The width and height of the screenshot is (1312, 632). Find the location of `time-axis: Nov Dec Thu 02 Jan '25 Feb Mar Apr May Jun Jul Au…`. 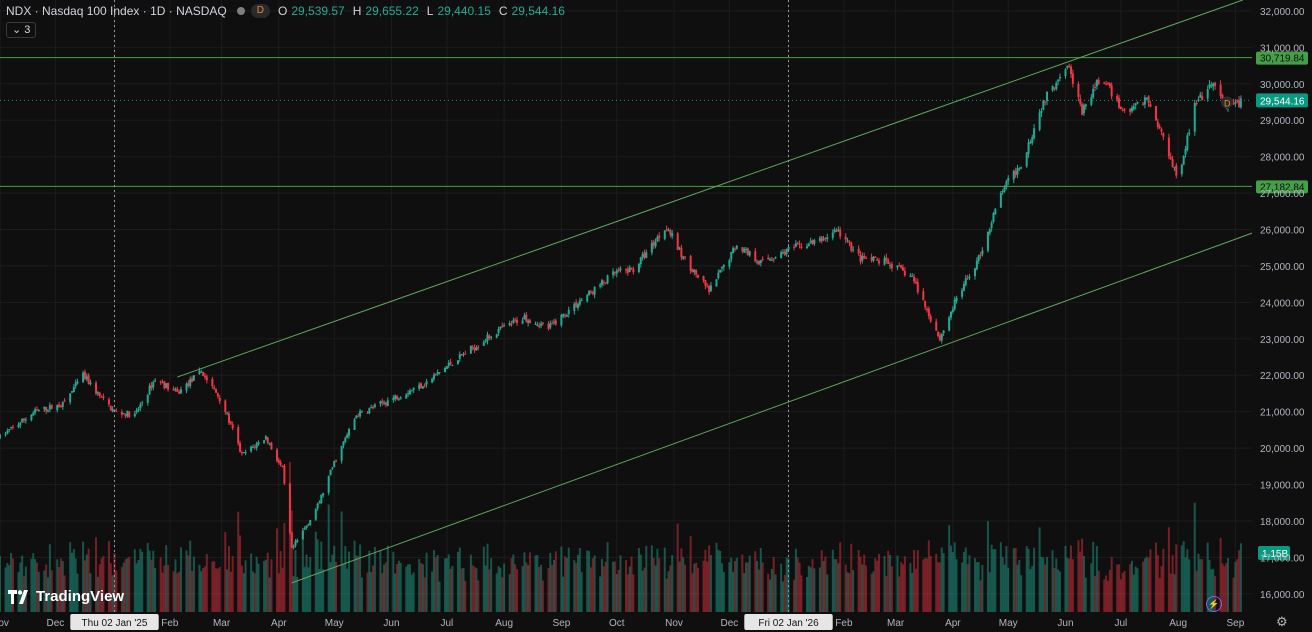

time-axis: Nov Dec Thu 02 Jan '25 Feb Mar Apr May Jun Jul Au… is located at coordinates (656, 622).